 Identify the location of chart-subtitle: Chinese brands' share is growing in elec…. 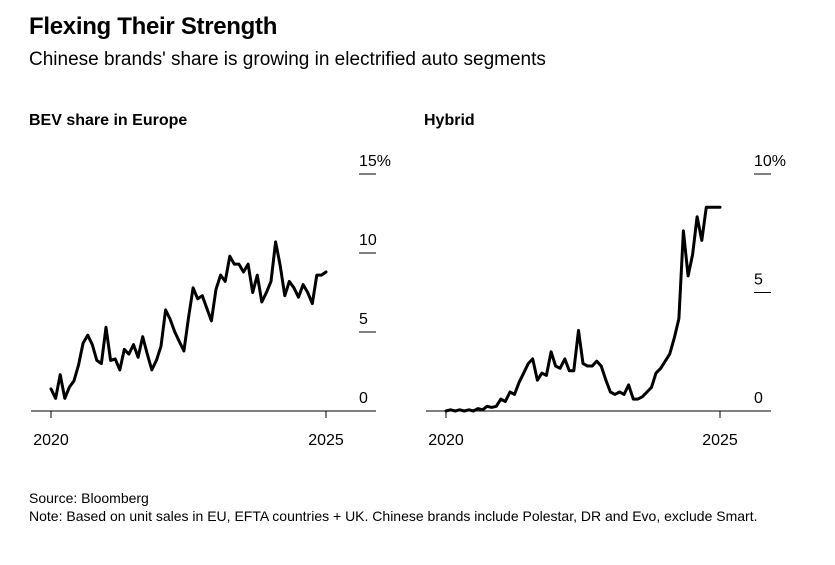
(287, 59).